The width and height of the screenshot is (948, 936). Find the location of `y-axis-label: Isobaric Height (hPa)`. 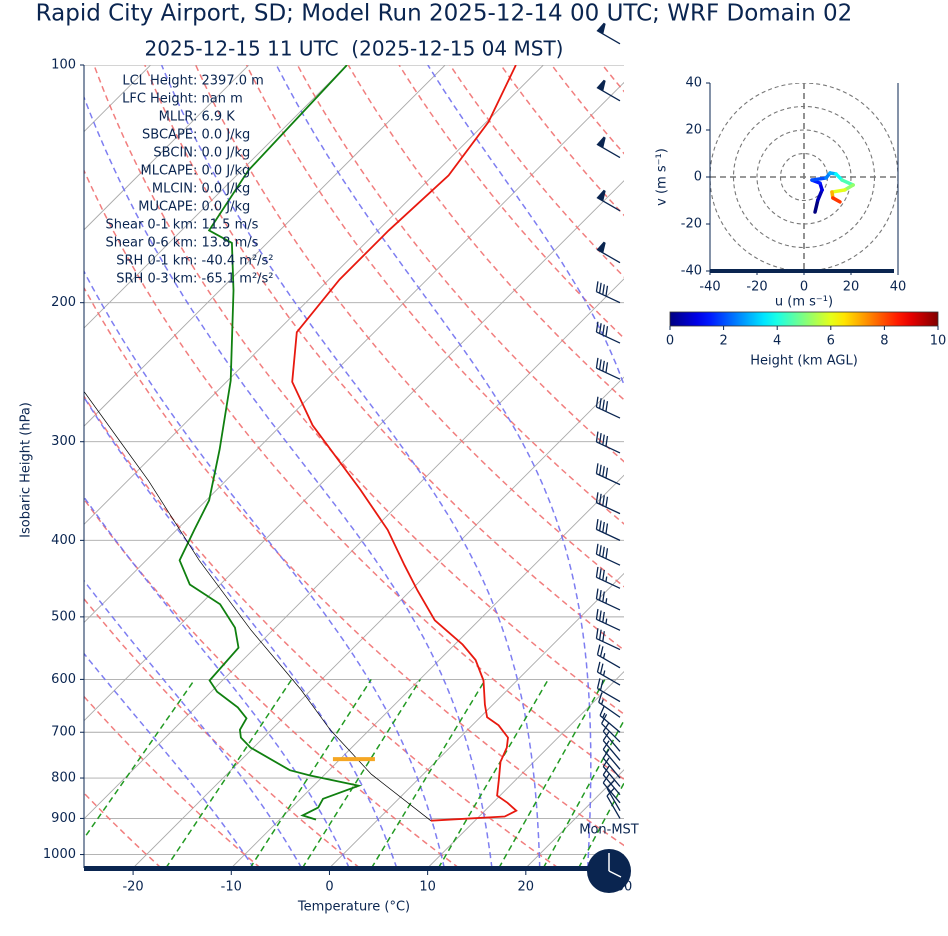

y-axis-label: Isobaric Height (hPa) is located at coordinates (26, 470).